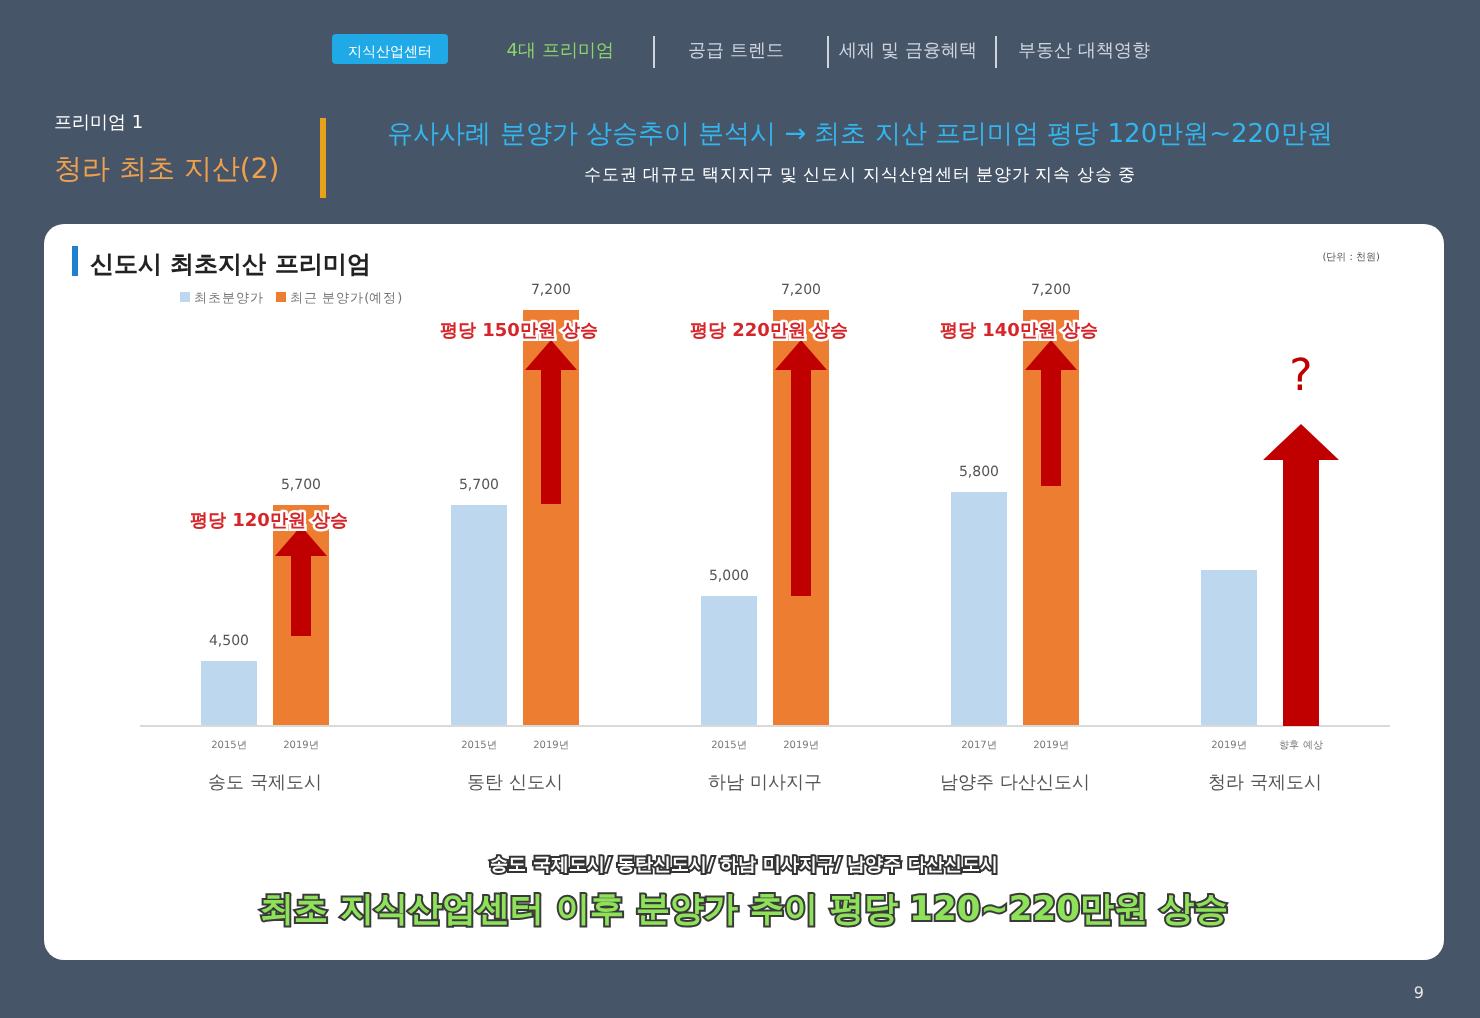  Describe the element at coordinates (1418, 993) in the screenshot. I see `text: 9` at that location.